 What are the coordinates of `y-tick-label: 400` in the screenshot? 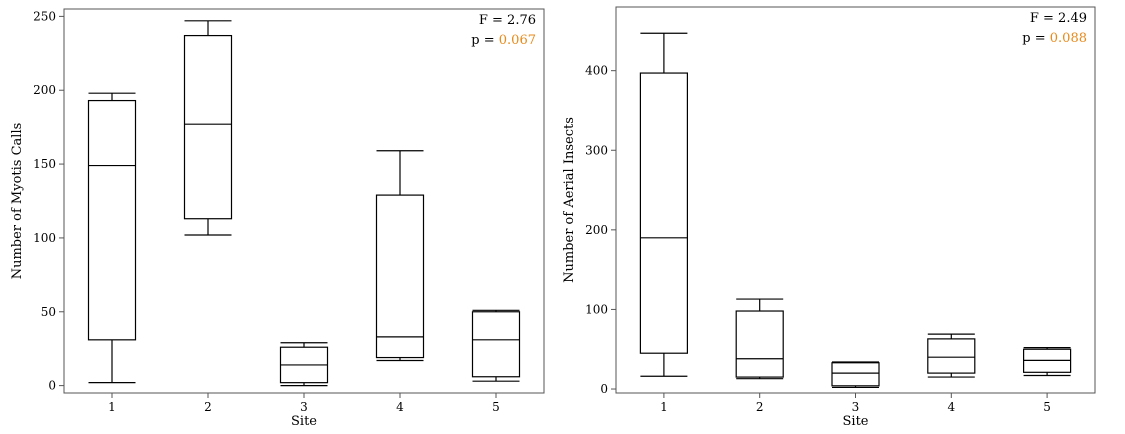 It's located at (596, 71).